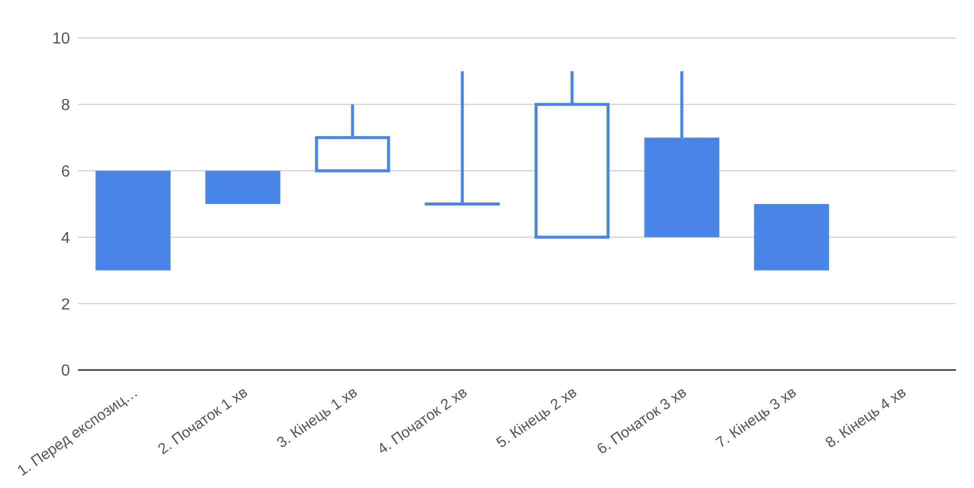  Describe the element at coordinates (61, 39) in the screenshot. I see `y-tick-label: 10` at that location.